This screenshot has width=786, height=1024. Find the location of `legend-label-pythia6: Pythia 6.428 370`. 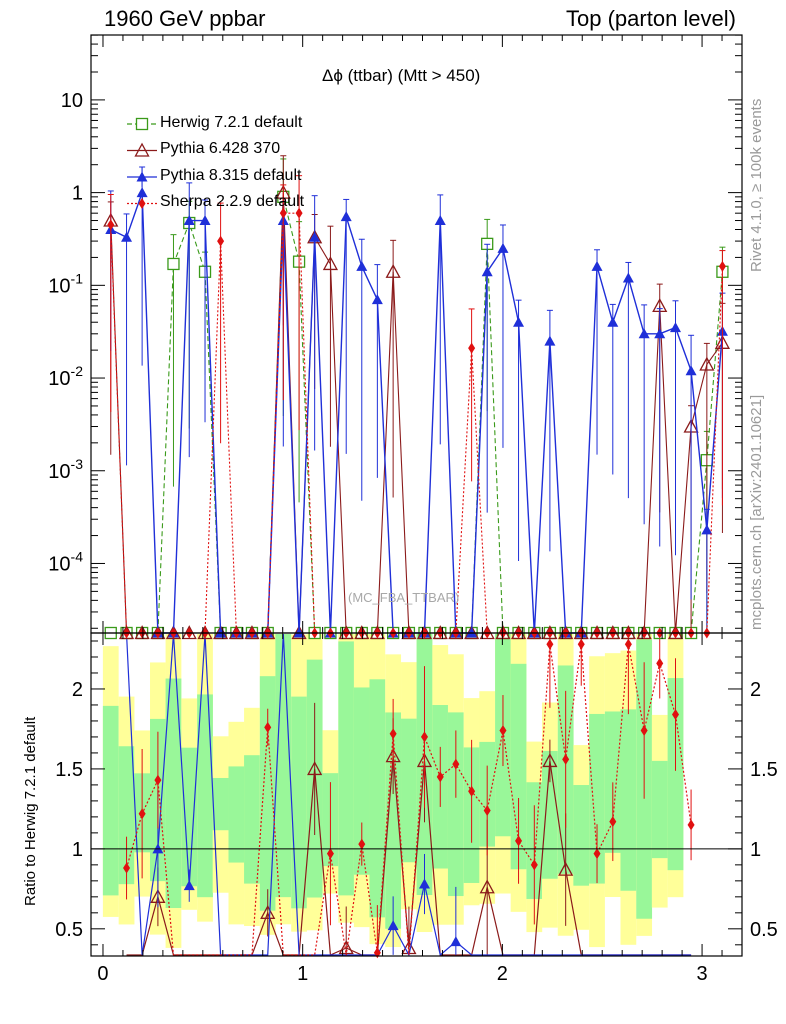

legend-label-pythia6: Pythia 6.428 370 is located at coordinates (220, 148).